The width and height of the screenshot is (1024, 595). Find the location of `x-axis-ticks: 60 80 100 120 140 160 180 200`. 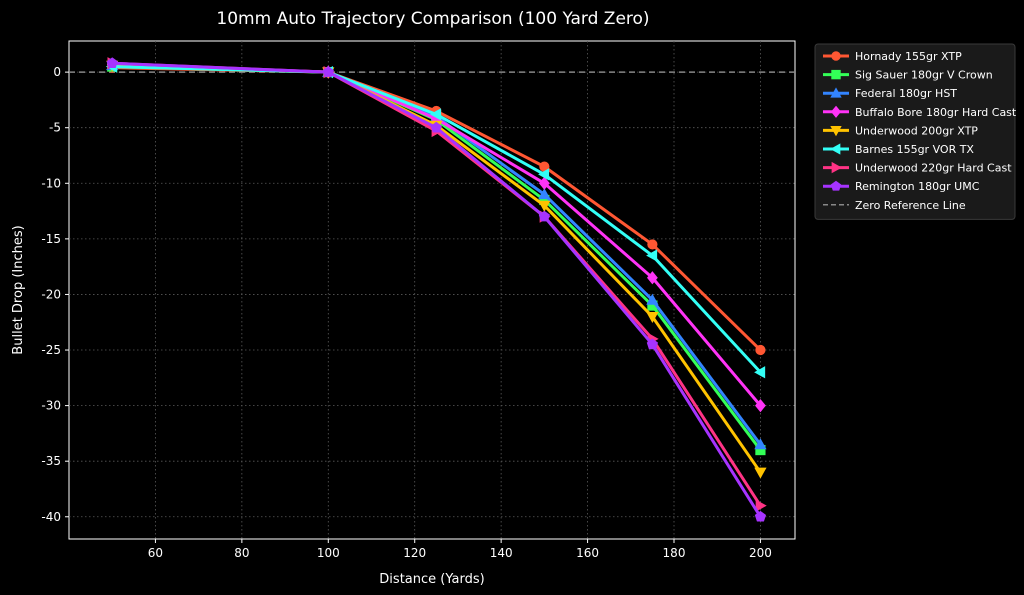

x-axis-ticks: 60 80 100 120 140 160 180 200 is located at coordinates (460, 549).